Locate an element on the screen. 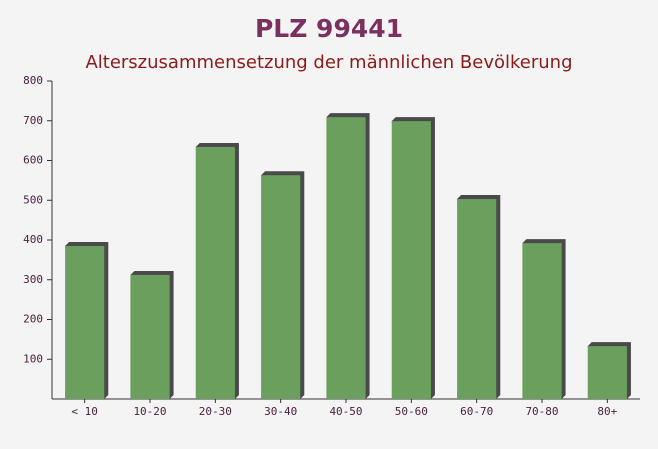 The width and height of the screenshot is (658, 449). x-tick-label: 60-70 is located at coordinates (476, 411).